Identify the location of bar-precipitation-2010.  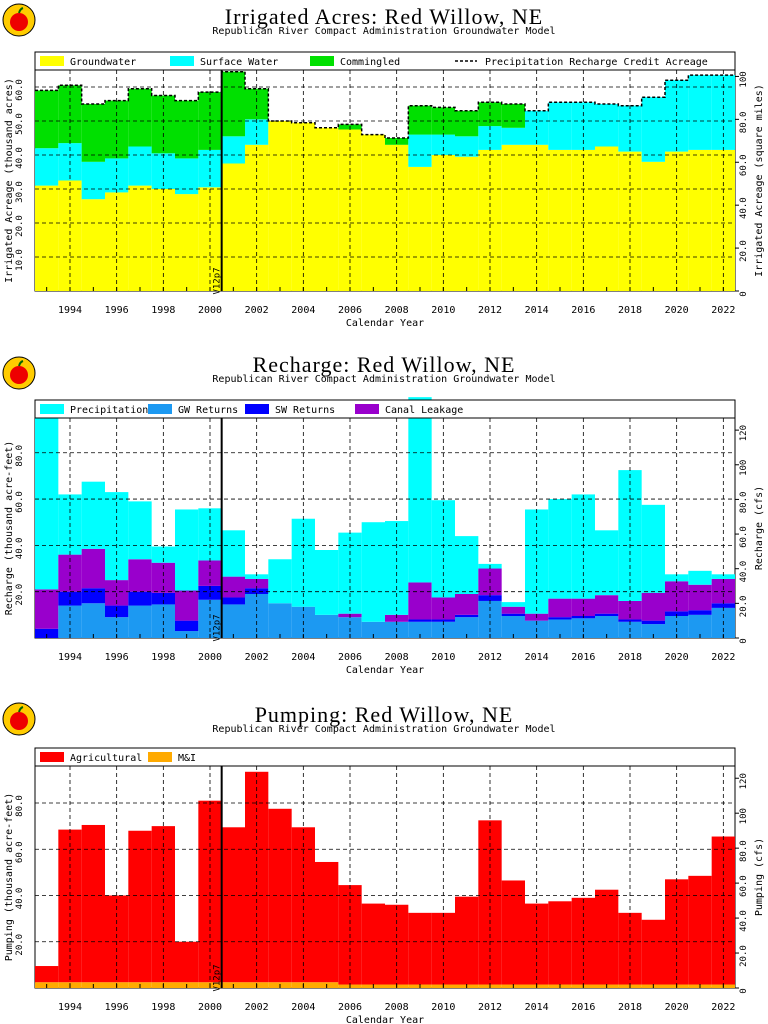
(443, 549).